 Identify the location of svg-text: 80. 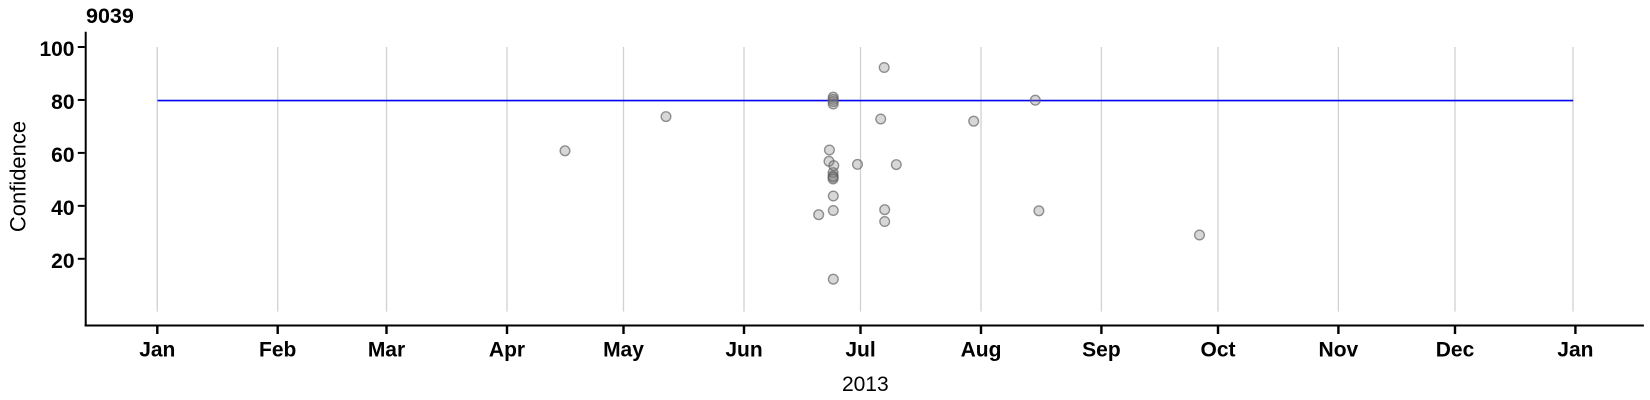
(62, 102).